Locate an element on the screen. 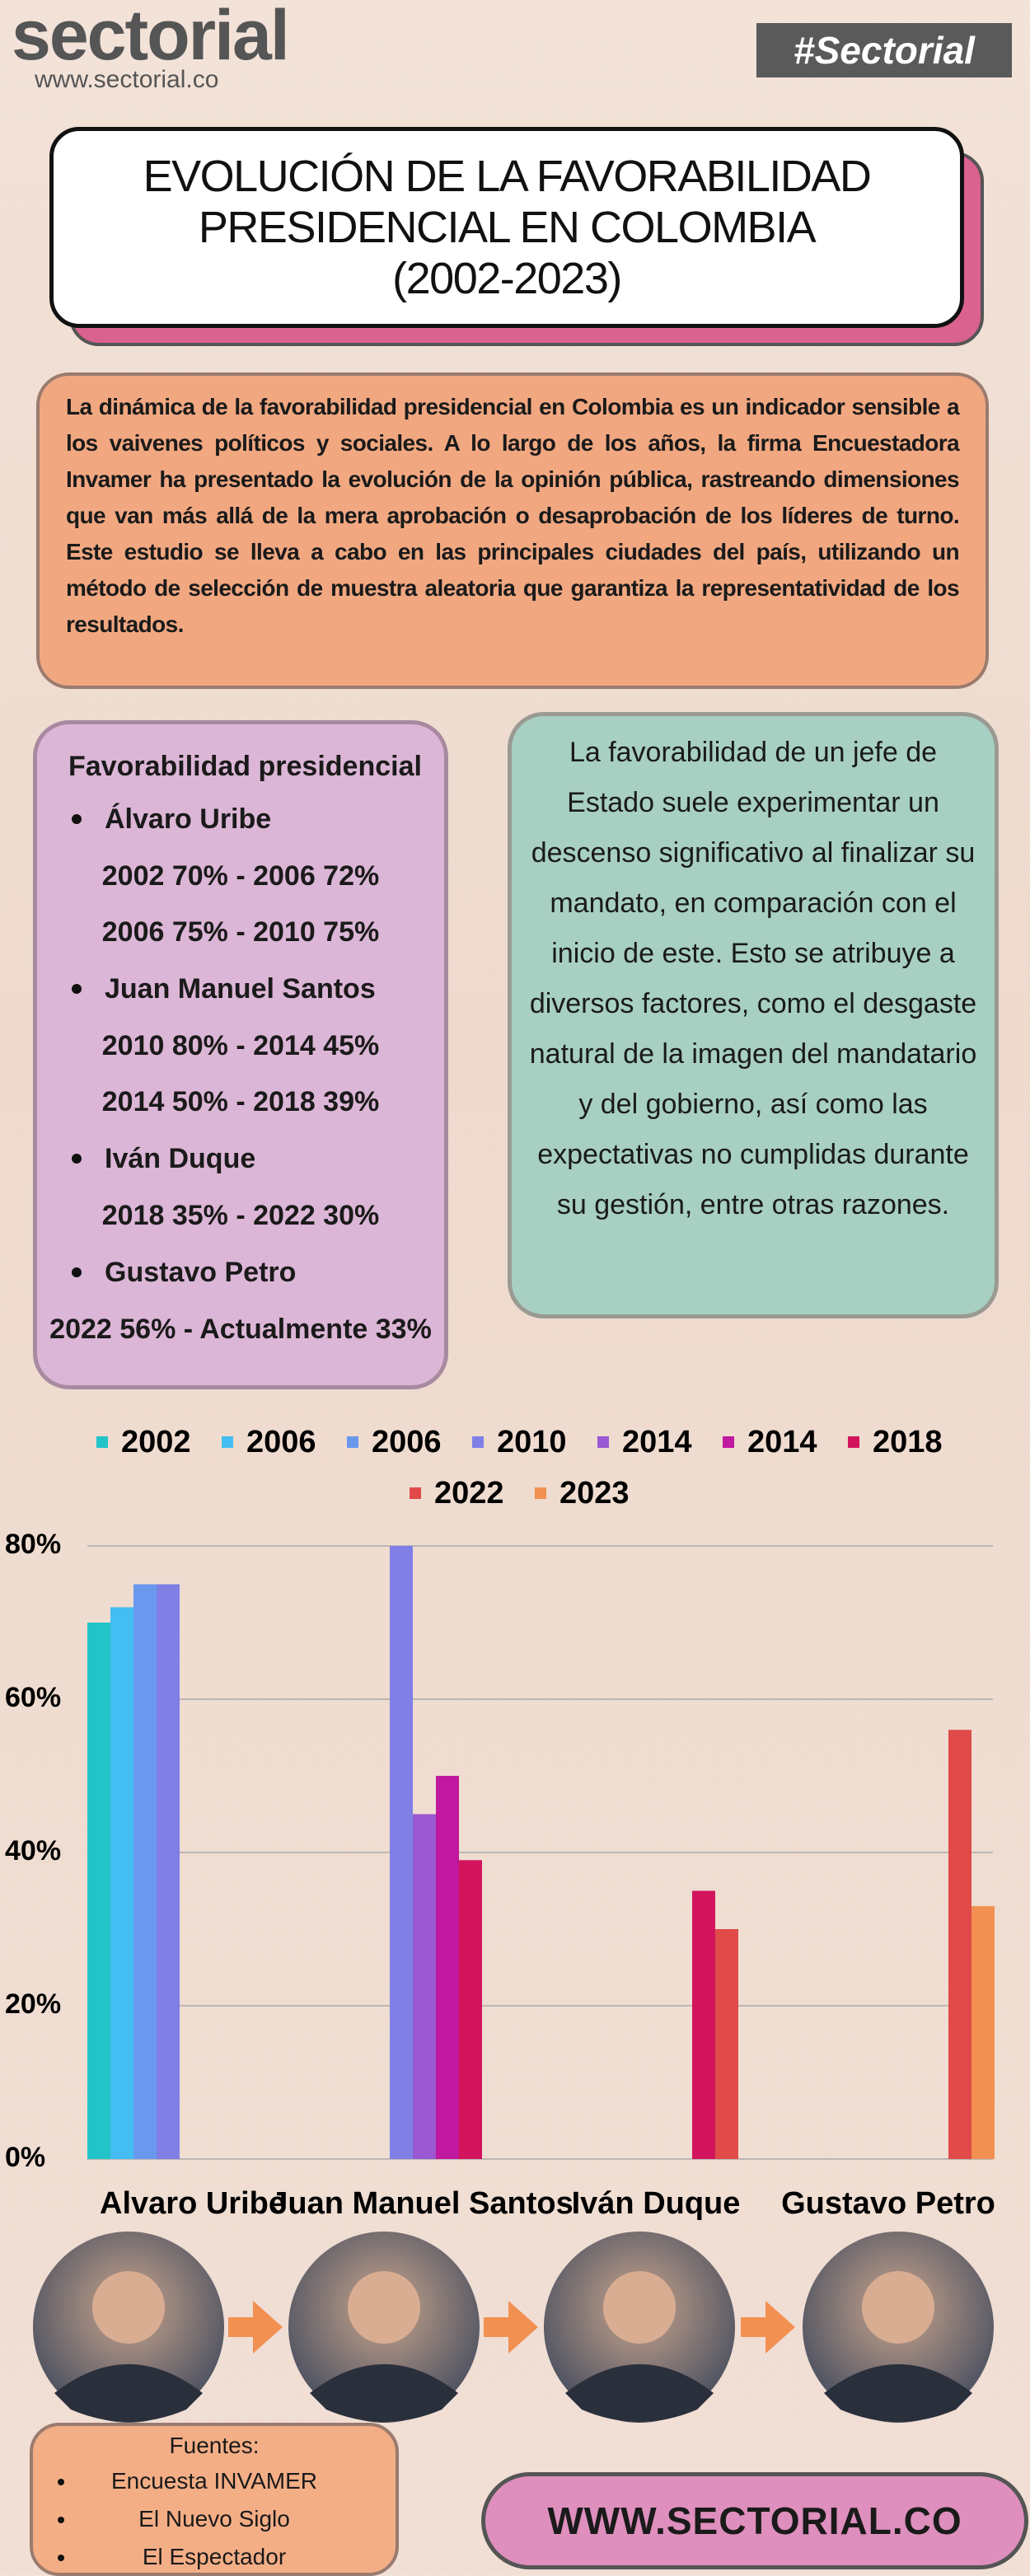 Image resolution: width=1030 pixels, height=2576 pixels. y-tick-label: 0% is located at coordinates (25, 2157).